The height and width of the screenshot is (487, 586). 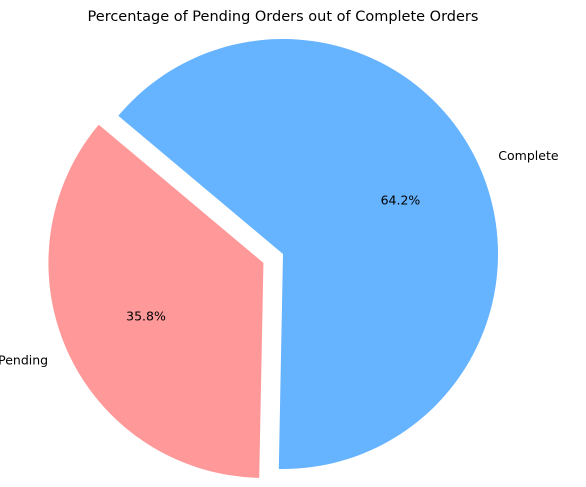 I want to click on slice-percent-pending: 35.8%, so click(x=146, y=315).